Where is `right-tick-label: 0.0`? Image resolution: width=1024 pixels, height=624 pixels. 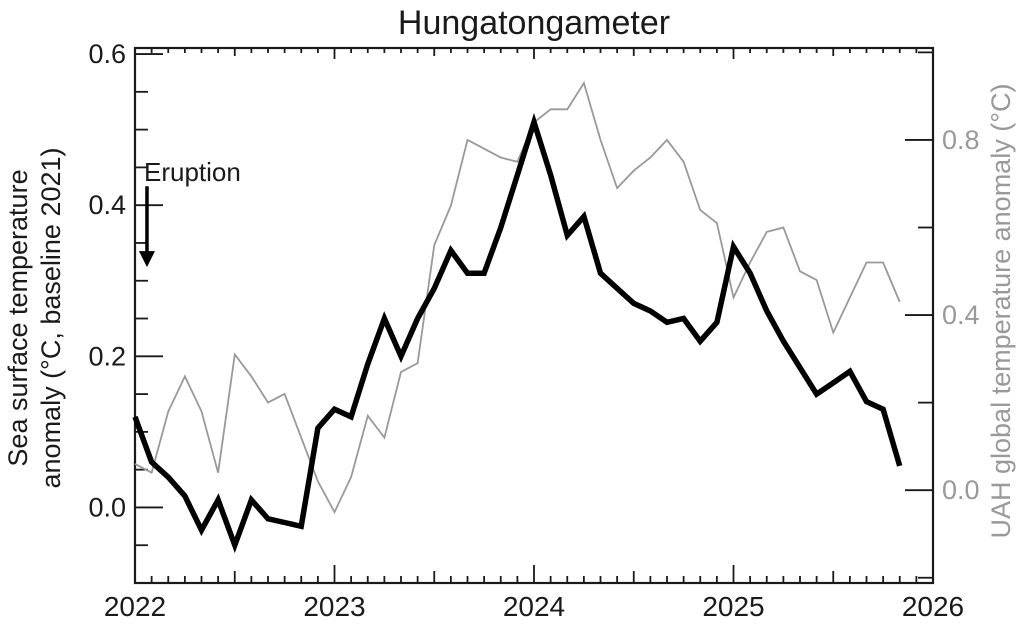
right-tick-label: 0.0 is located at coordinates (961, 490).